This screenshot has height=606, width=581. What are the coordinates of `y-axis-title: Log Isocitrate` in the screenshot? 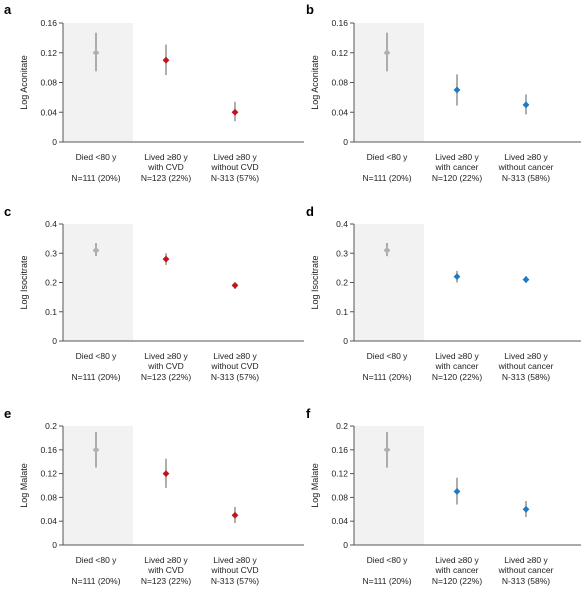 It's located at (24, 282).